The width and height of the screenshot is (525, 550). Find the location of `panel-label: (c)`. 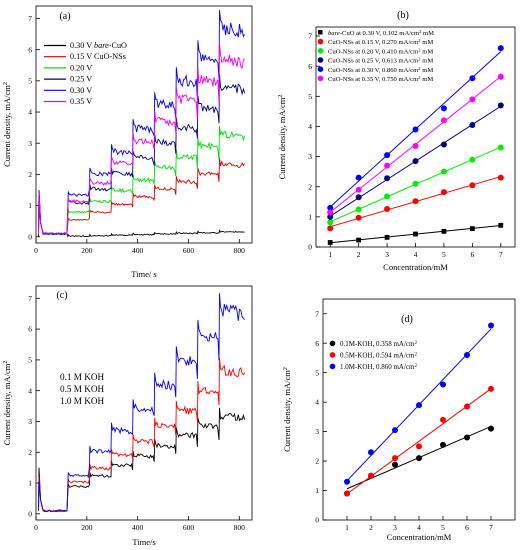

panel-label: (c) is located at coordinates (61, 295).